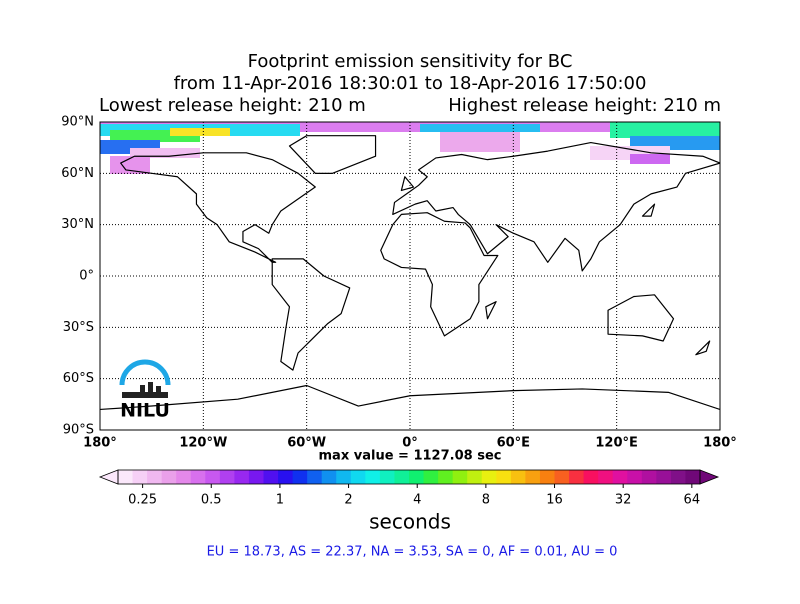  Describe the element at coordinates (616, 443) in the screenshot. I see `x-tick-label: 120°E` at that location.